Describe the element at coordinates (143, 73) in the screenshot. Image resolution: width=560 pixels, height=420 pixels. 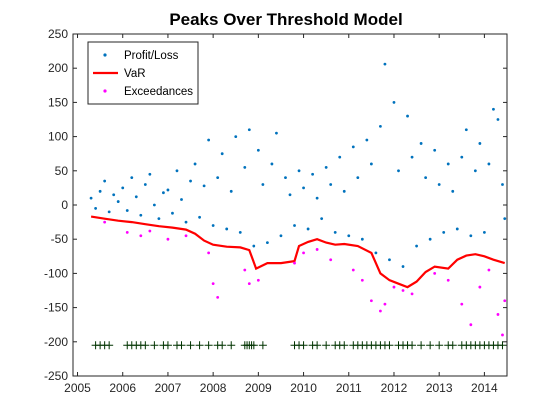
I see `legend: Profit/Loss VaR Exceedances` at that location.